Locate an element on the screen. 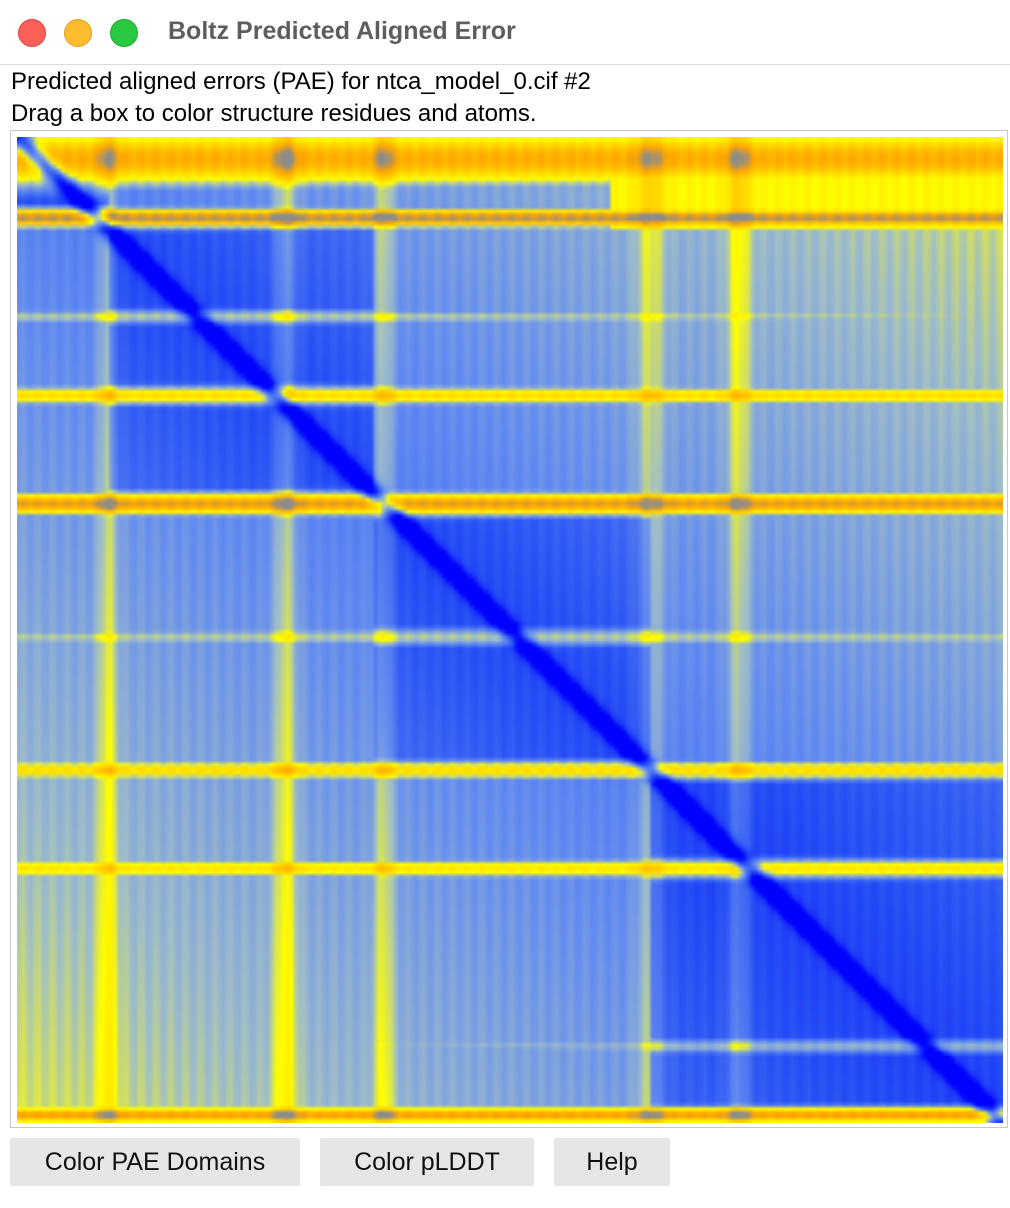  maximize-window-button is located at coordinates (124, 33).